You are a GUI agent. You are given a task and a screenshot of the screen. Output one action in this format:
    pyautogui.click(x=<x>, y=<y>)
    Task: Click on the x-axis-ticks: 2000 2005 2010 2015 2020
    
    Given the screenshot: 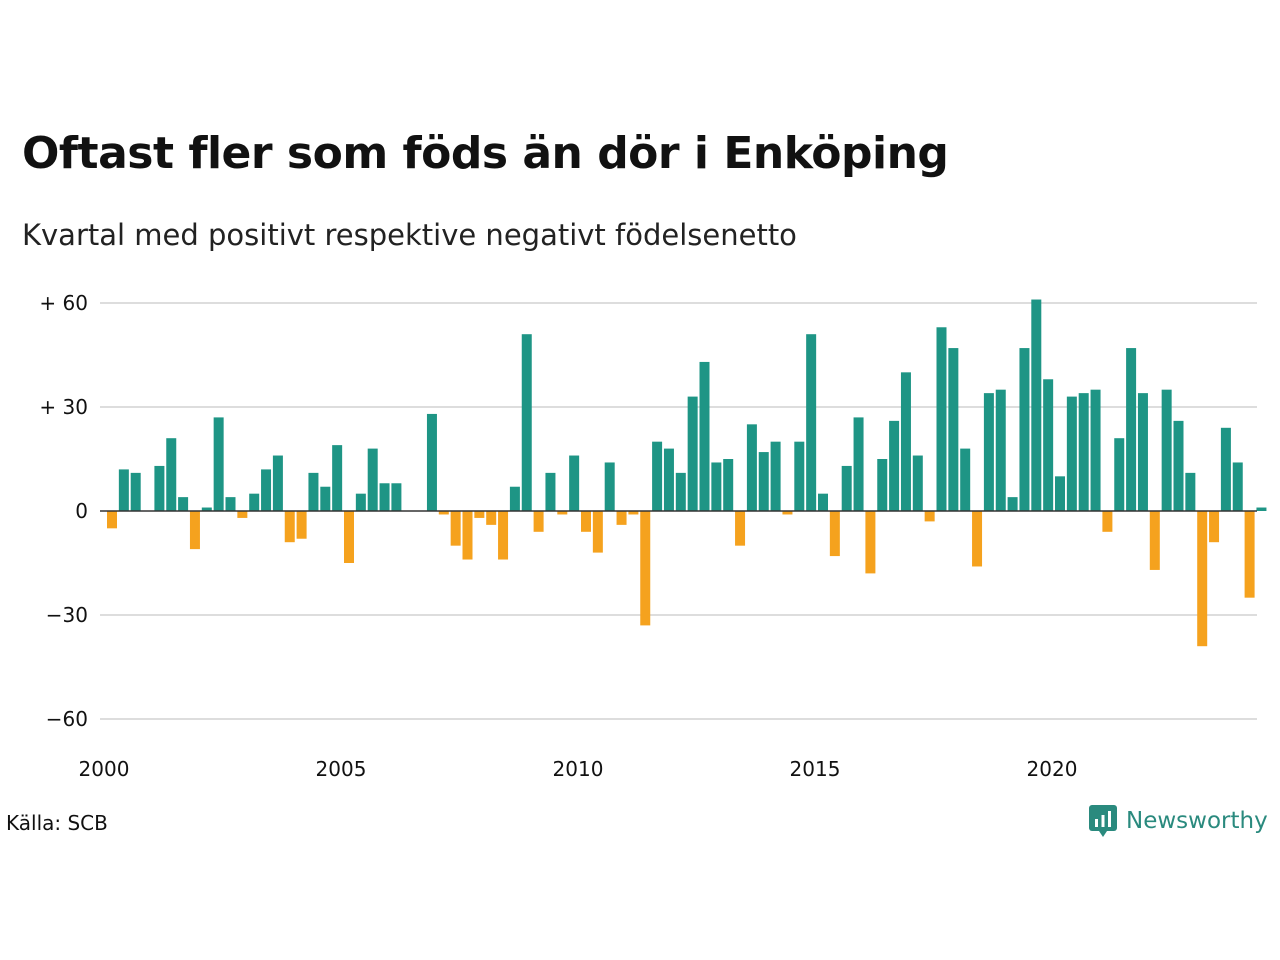 What is the action you would take?
    pyautogui.click(x=578, y=769)
    